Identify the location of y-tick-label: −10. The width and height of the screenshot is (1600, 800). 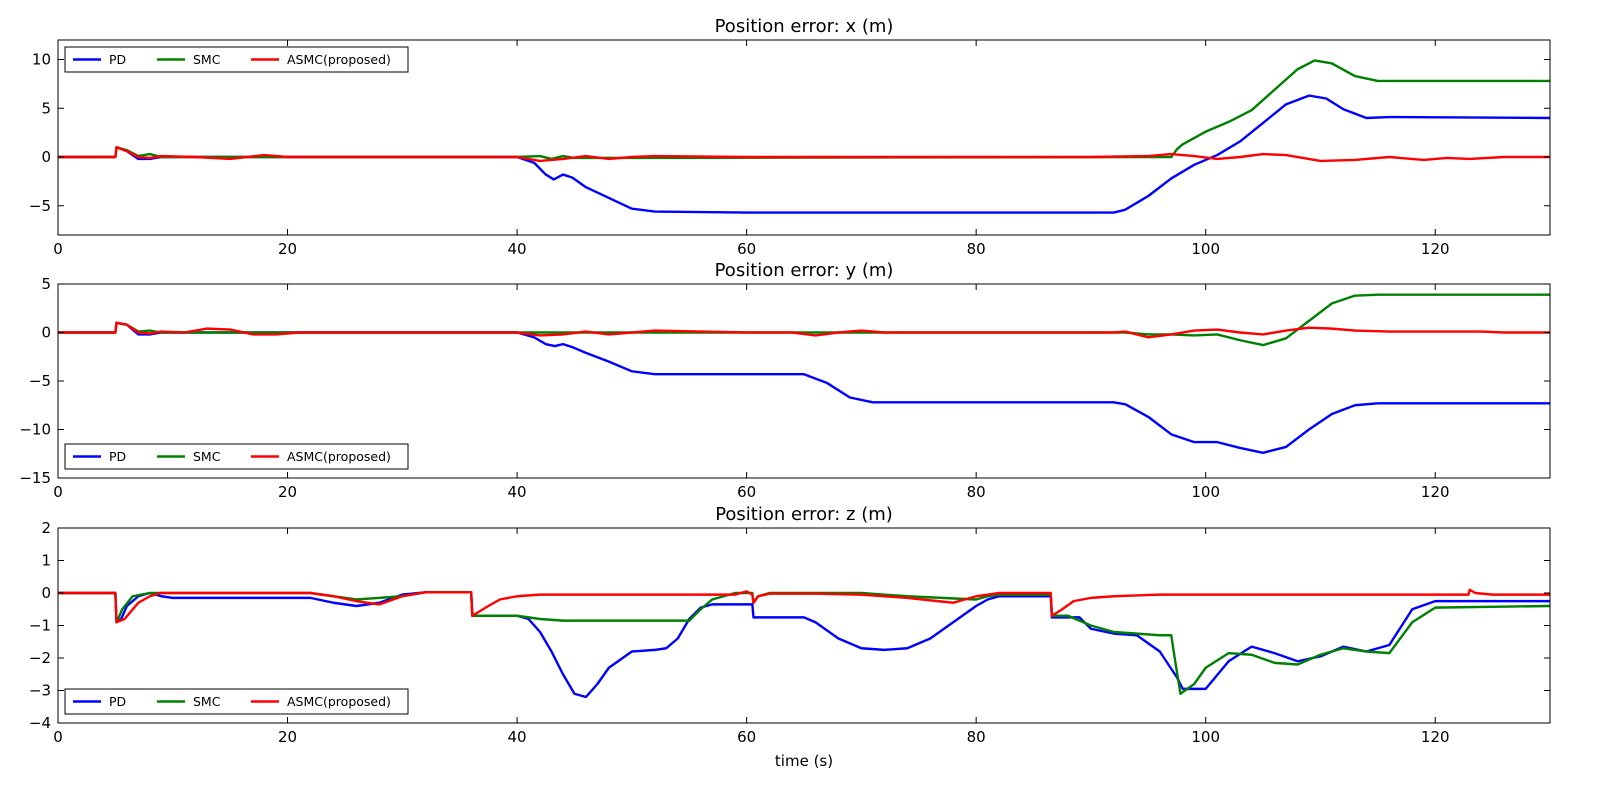
(35, 430).